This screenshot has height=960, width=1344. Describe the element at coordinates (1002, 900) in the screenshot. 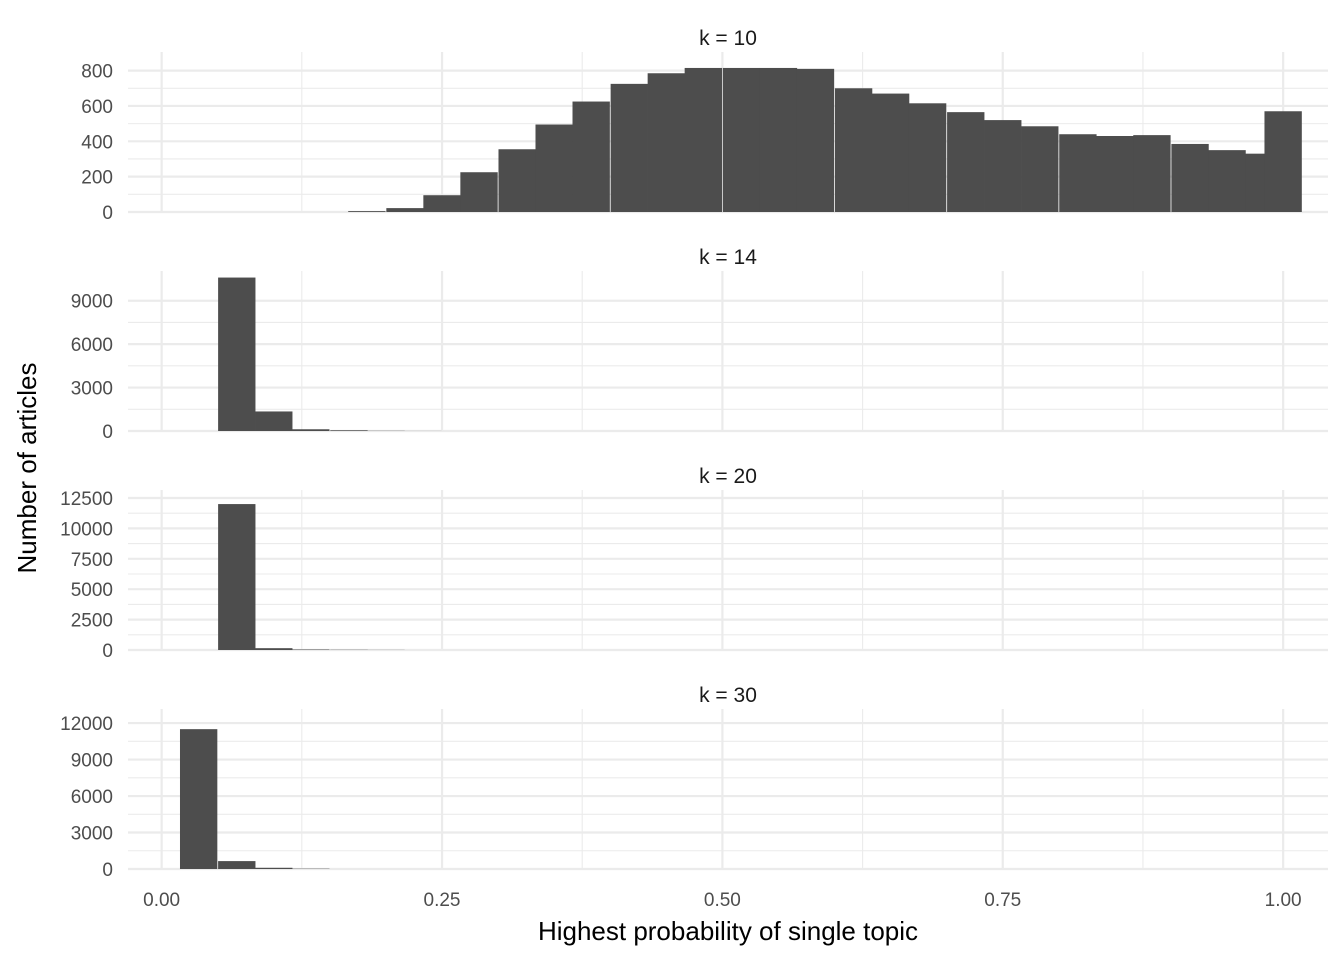

I see `x-tick-label: 0.75` at that location.